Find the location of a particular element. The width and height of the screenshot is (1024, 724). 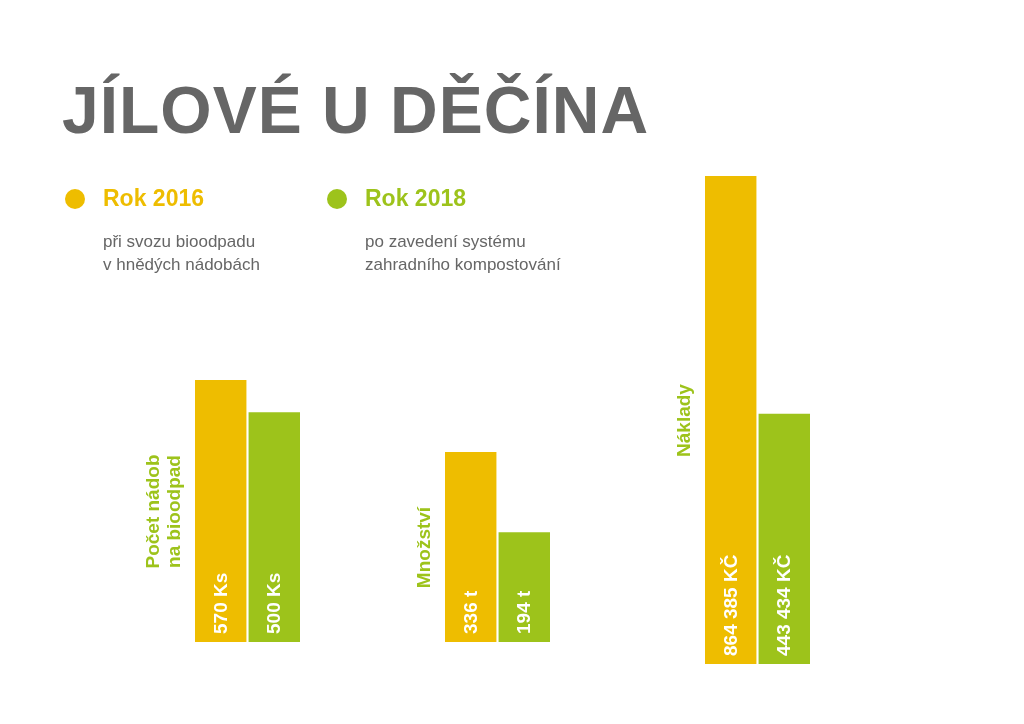

legend-label: Rok 2018 is located at coordinates (416, 198).